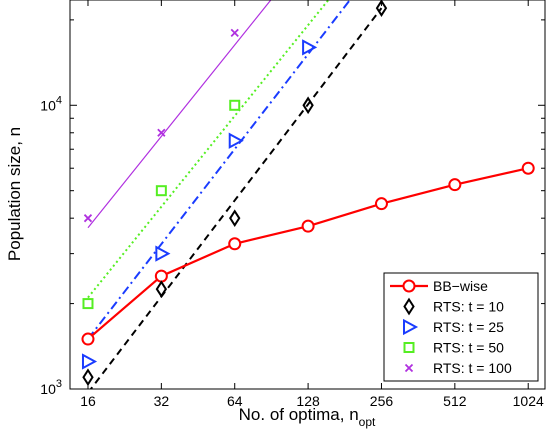  What do you see at coordinates (468, 327) in the screenshot?
I see `legend-label: RTS: t = 25` at bounding box center [468, 327].